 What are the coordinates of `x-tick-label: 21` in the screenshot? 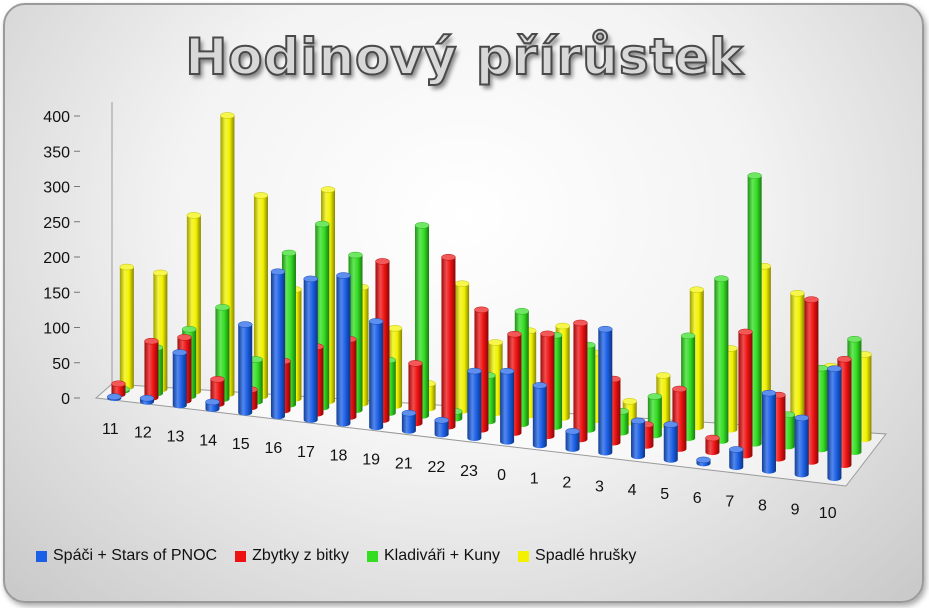 It's located at (404, 463).